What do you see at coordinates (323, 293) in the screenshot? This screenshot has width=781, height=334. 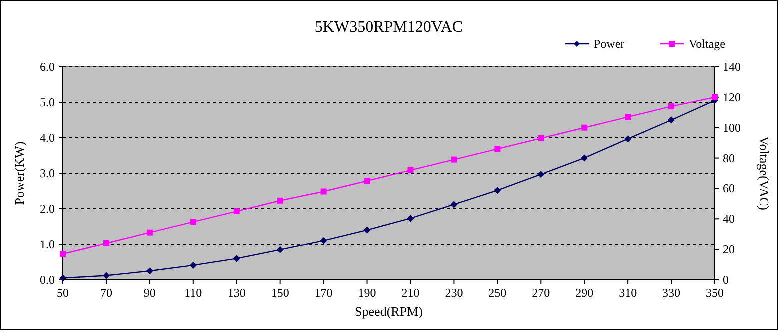 I see `x-tick-label: 170` at bounding box center [323, 293].